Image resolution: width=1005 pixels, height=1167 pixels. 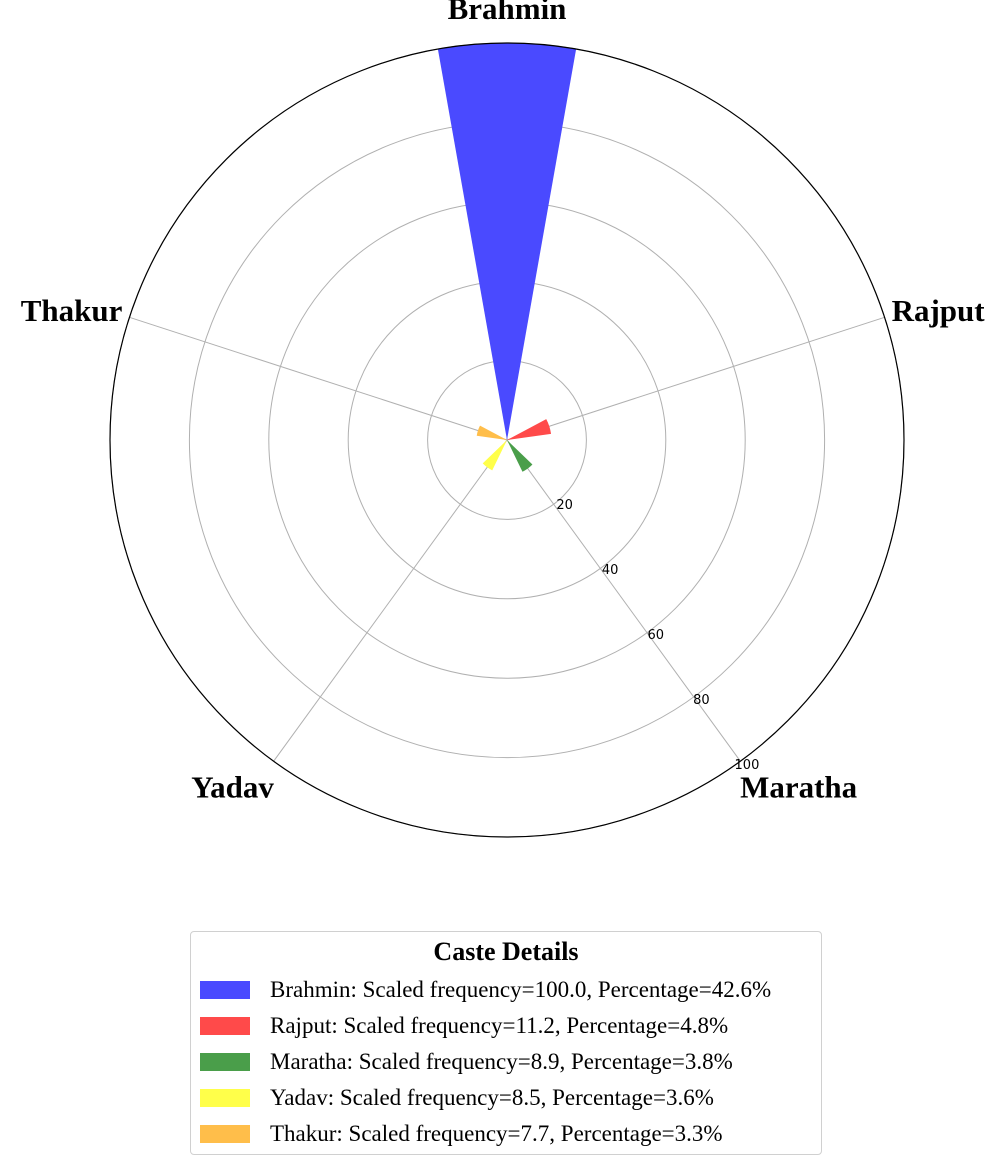 What do you see at coordinates (564, 505) in the screenshot?
I see `r-tick-label: 20` at bounding box center [564, 505].